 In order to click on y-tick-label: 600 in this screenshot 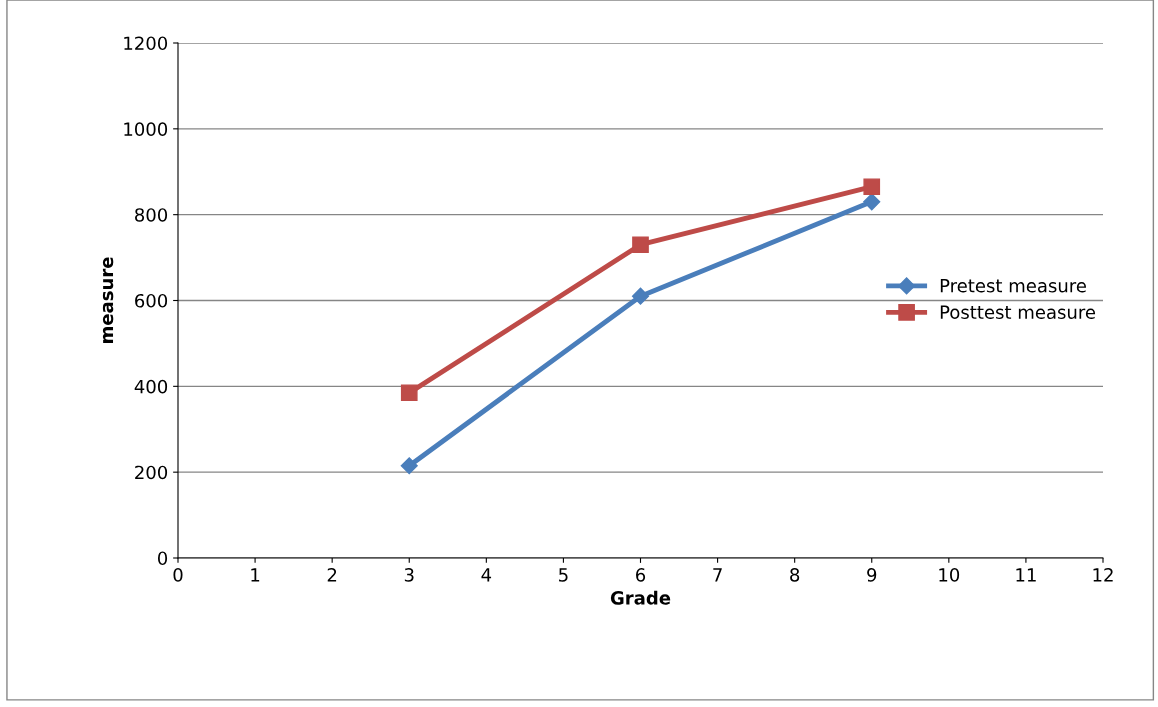, I will do `click(151, 300)`.